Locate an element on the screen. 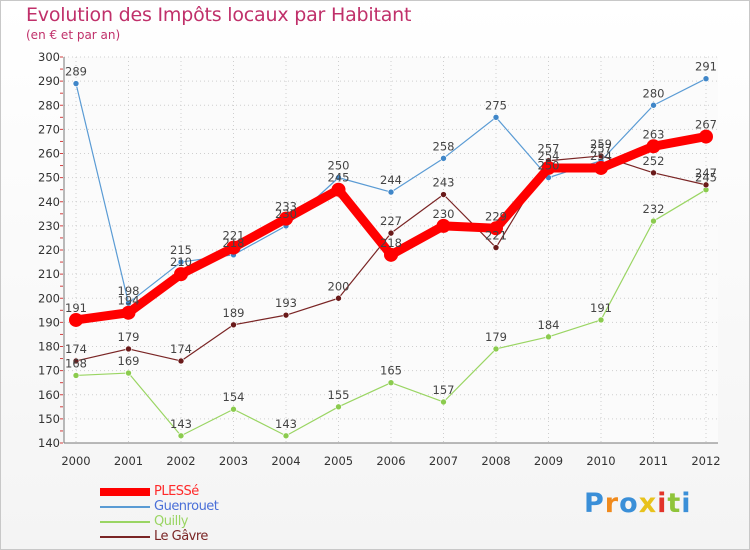  x-tick-label: 2008 is located at coordinates (495, 461).